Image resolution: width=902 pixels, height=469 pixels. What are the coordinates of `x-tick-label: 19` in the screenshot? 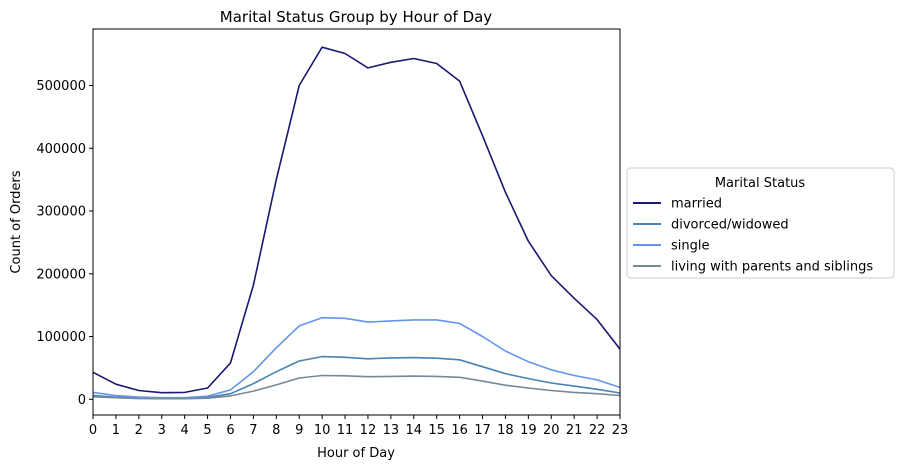 It's located at (528, 430).